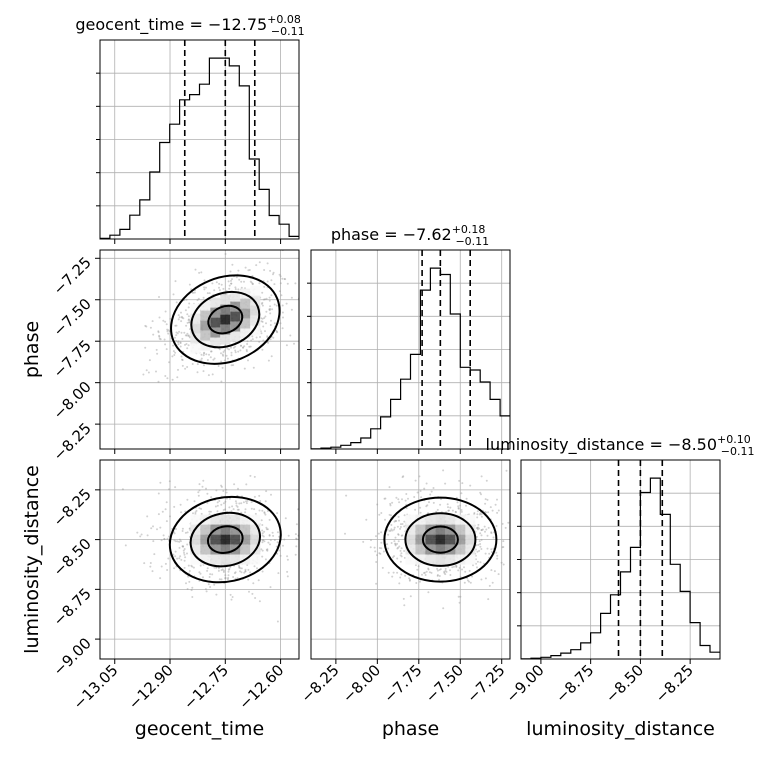 The width and height of the screenshot is (760, 760). Describe the element at coordinates (409, 351) in the screenshot. I see `panel-phase-phase` at that location.